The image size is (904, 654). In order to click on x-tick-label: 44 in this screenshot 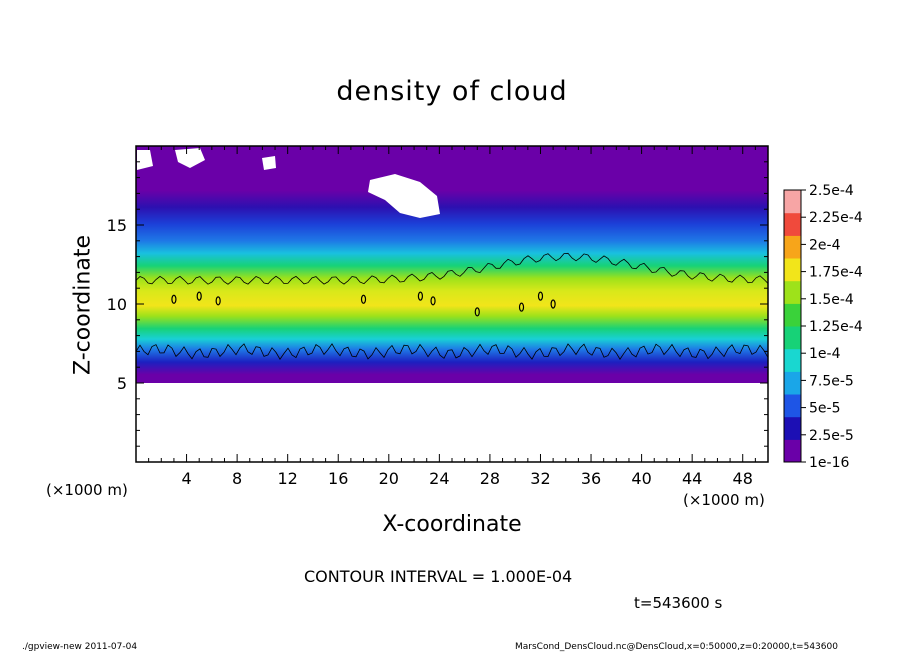, I will do `click(692, 478)`.